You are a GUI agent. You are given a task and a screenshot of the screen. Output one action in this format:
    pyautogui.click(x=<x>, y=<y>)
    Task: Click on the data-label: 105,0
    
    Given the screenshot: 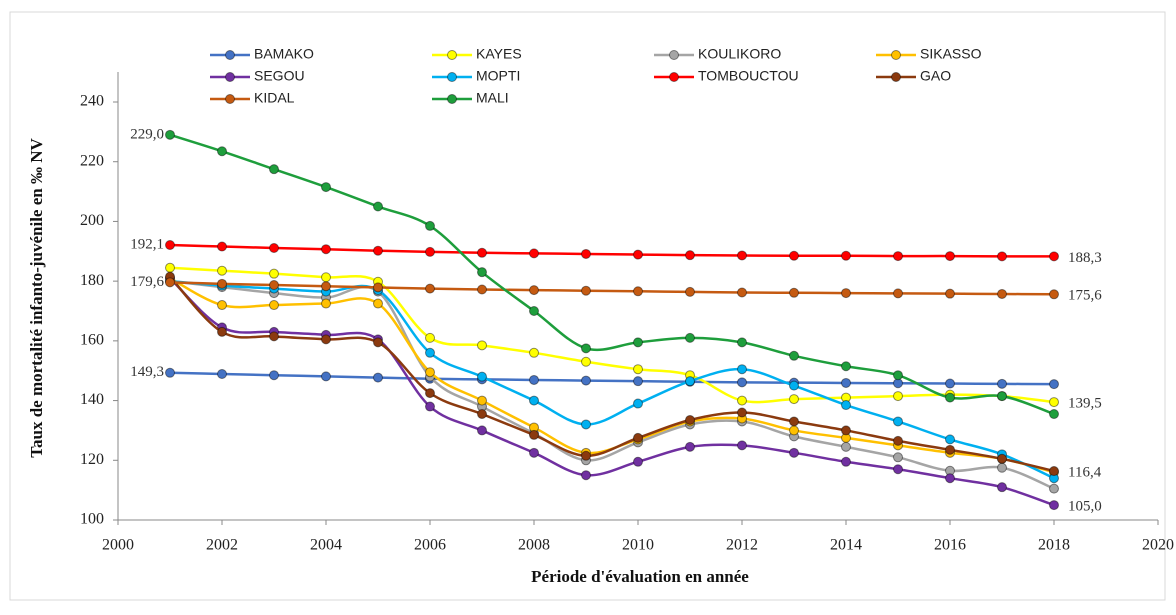 What is the action you would take?
    pyautogui.click(x=1085, y=507)
    